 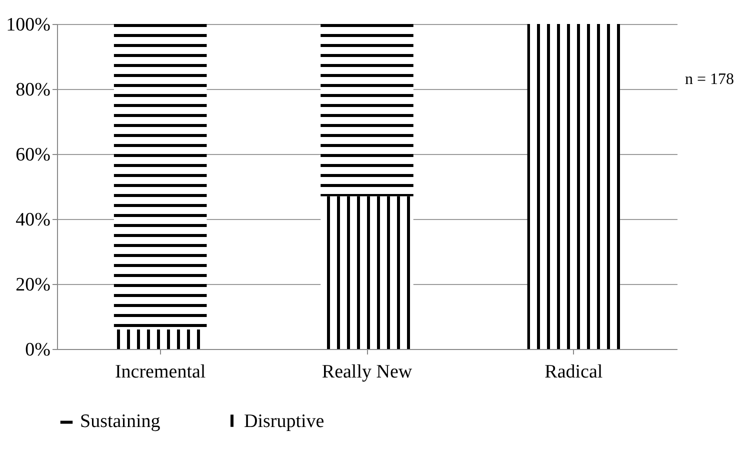 I want to click on y-tick-label: 100%, so click(x=28, y=25).